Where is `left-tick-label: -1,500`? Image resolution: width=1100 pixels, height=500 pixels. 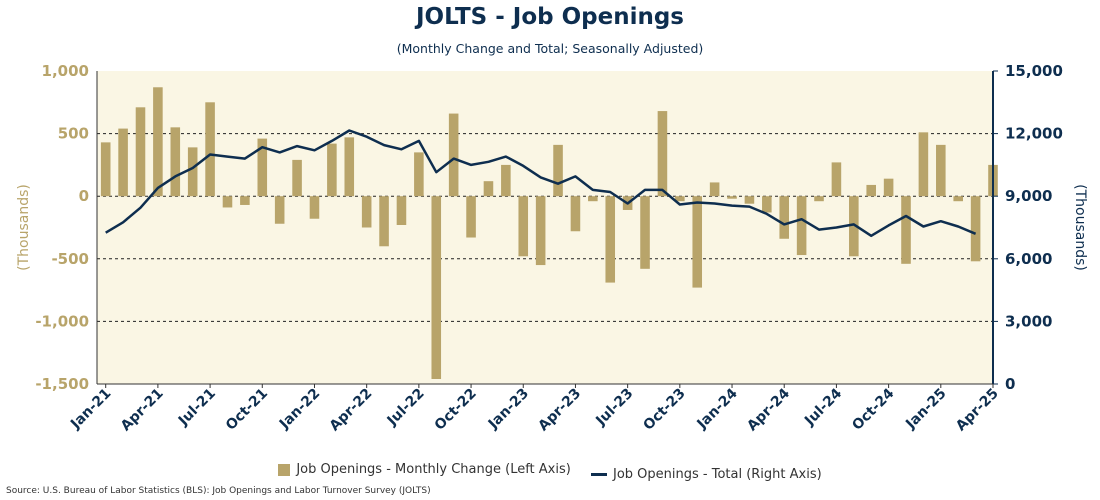 left-tick-label: -1,500 is located at coordinates (62, 384).